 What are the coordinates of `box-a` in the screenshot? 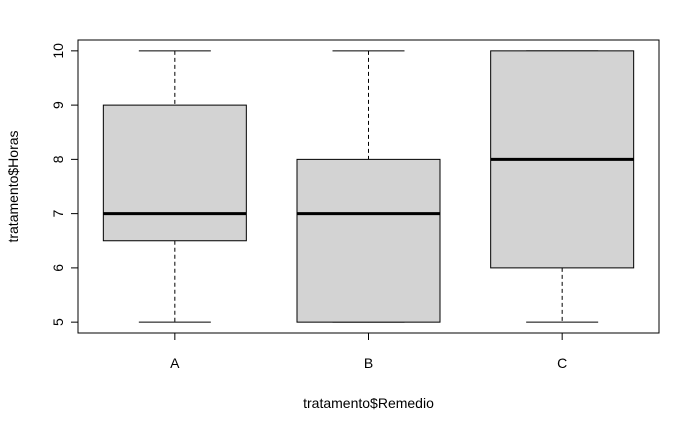 It's located at (174, 173).